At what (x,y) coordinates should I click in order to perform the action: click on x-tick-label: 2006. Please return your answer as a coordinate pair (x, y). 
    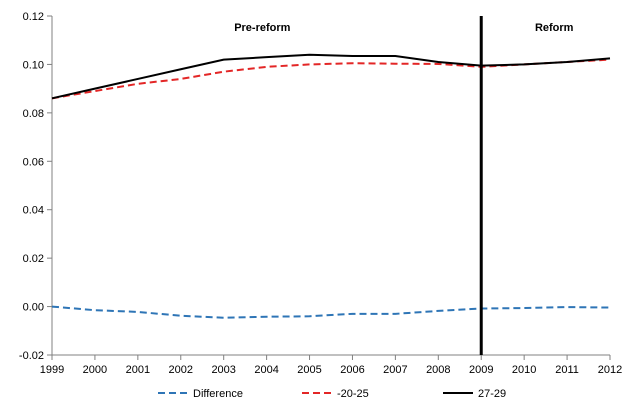
    Looking at the image, I should click on (352, 370).